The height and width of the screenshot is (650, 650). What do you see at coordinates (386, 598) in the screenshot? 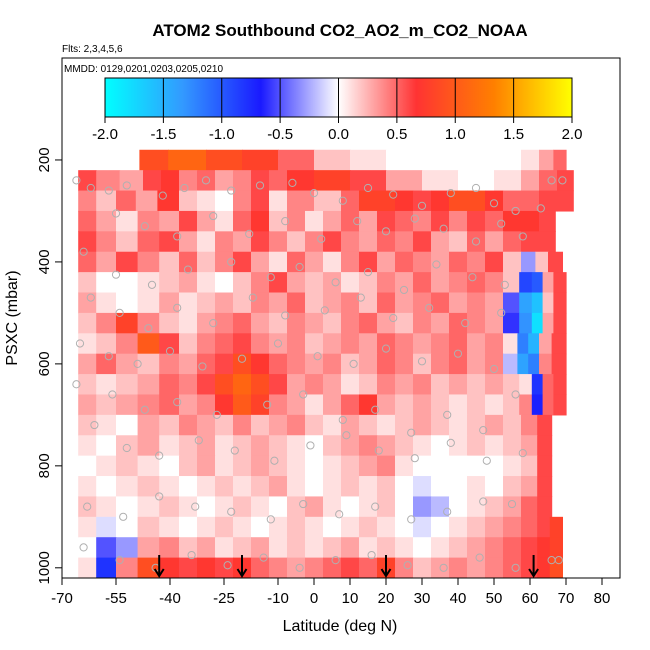
I see `x-tick-label: 20` at bounding box center [386, 598].